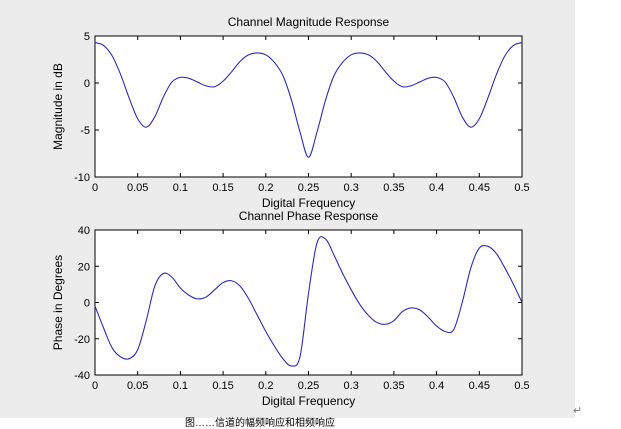  What do you see at coordinates (58, 106) in the screenshot?
I see `magnitude-y-axis-label: Magnitude in dB` at bounding box center [58, 106].